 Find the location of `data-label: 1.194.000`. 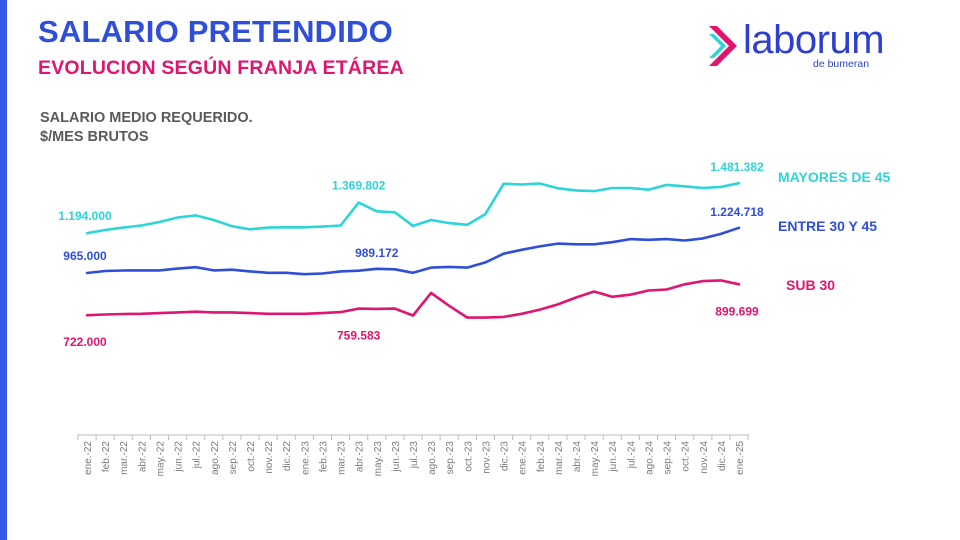

data-label: 1.194.000 is located at coordinates (85, 216).